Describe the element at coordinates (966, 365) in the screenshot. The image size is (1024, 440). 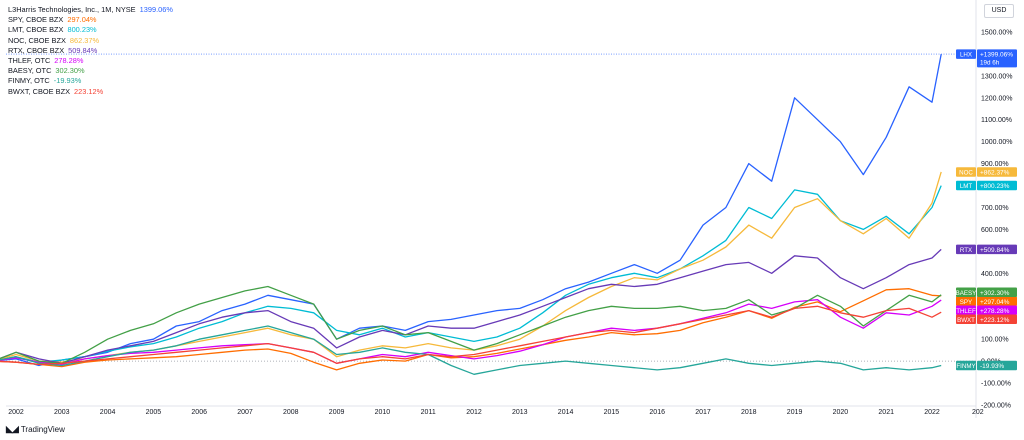
I see `badge-ticker-finmy` at that location.